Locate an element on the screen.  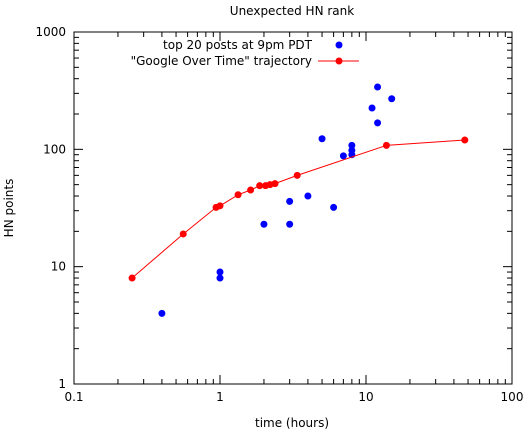
legend-label: top 20 posts at 9pm PDT is located at coordinates (238, 45).